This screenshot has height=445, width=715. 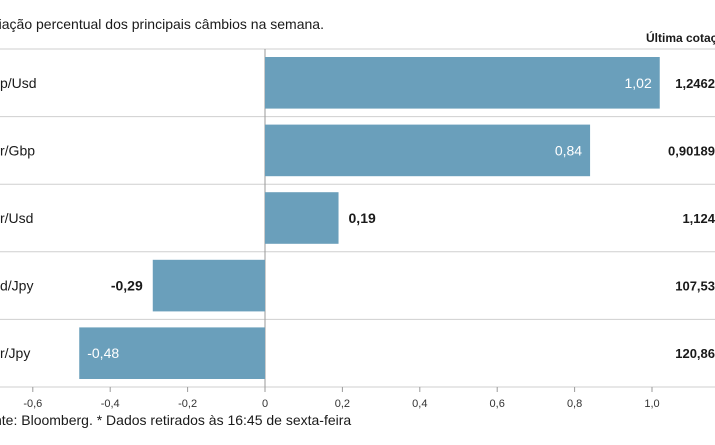 What do you see at coordinates (362, 218) in the screenshot?
I see `bar-value-label: 0,19` at bounding box center [362, 218].